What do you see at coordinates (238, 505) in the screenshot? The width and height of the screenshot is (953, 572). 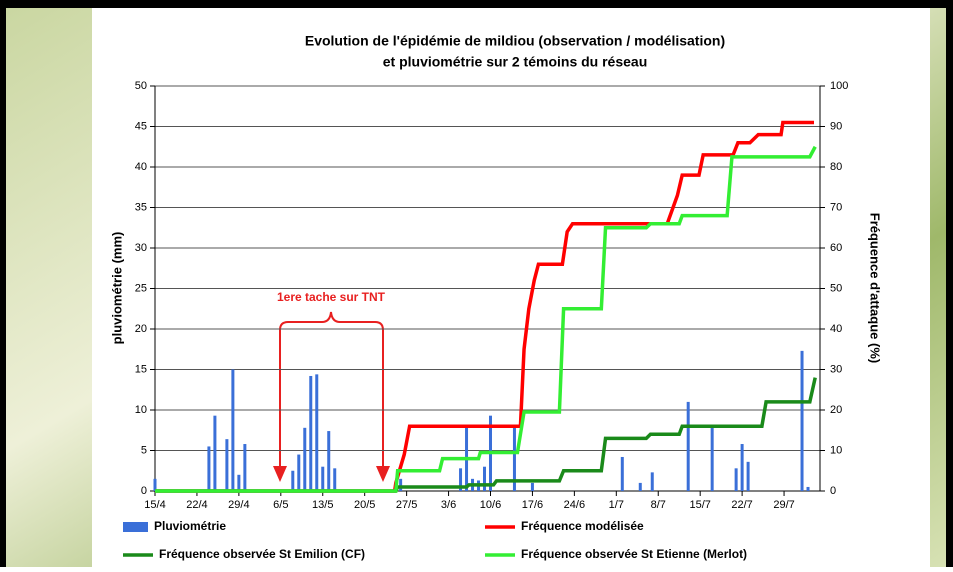 I see `x-tick-label: 29/4` at bounding box center [238, 505].